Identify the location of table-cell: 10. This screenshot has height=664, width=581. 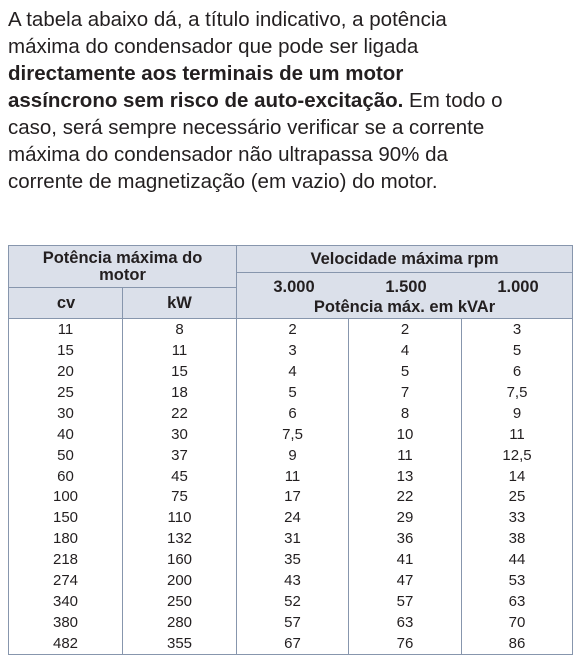
(405, 434).